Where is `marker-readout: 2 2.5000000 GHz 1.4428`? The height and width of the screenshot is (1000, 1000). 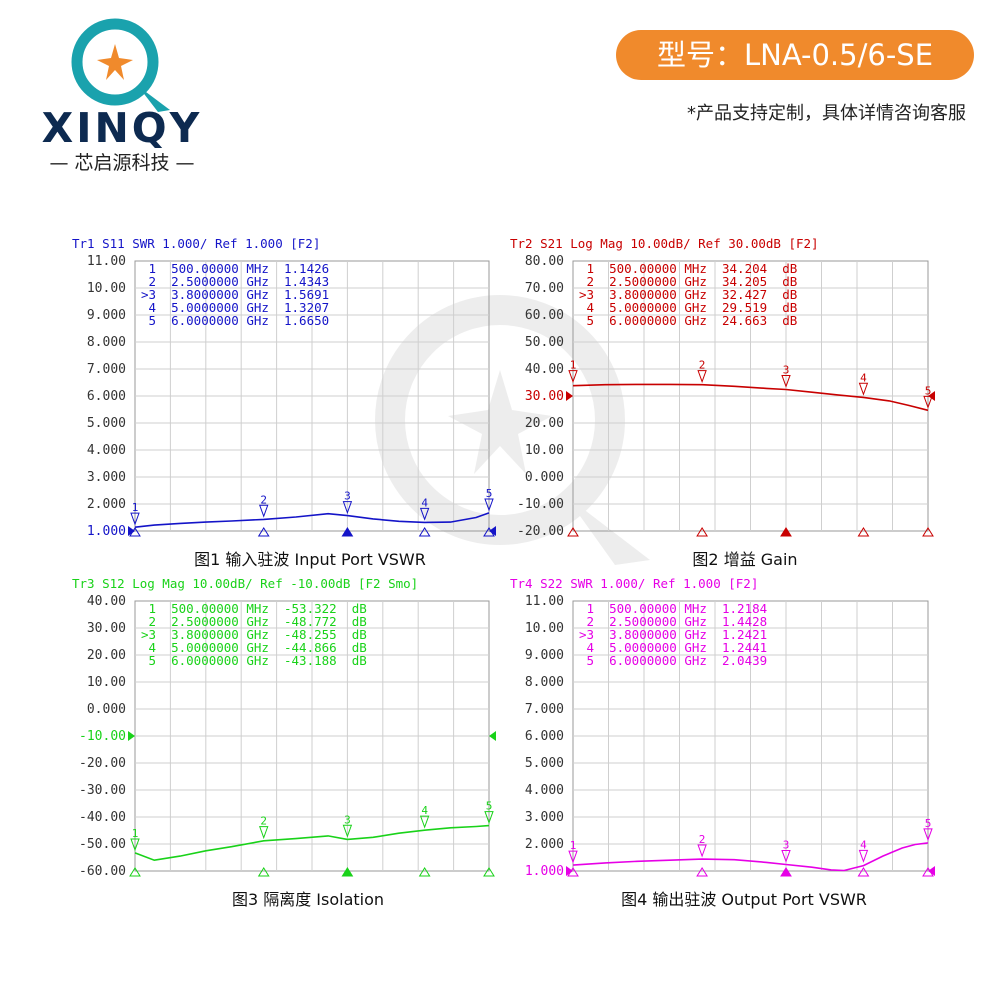 marker-readout: 2 2.5000000 GHz 1.4428 is located at coordinates (673, 621).